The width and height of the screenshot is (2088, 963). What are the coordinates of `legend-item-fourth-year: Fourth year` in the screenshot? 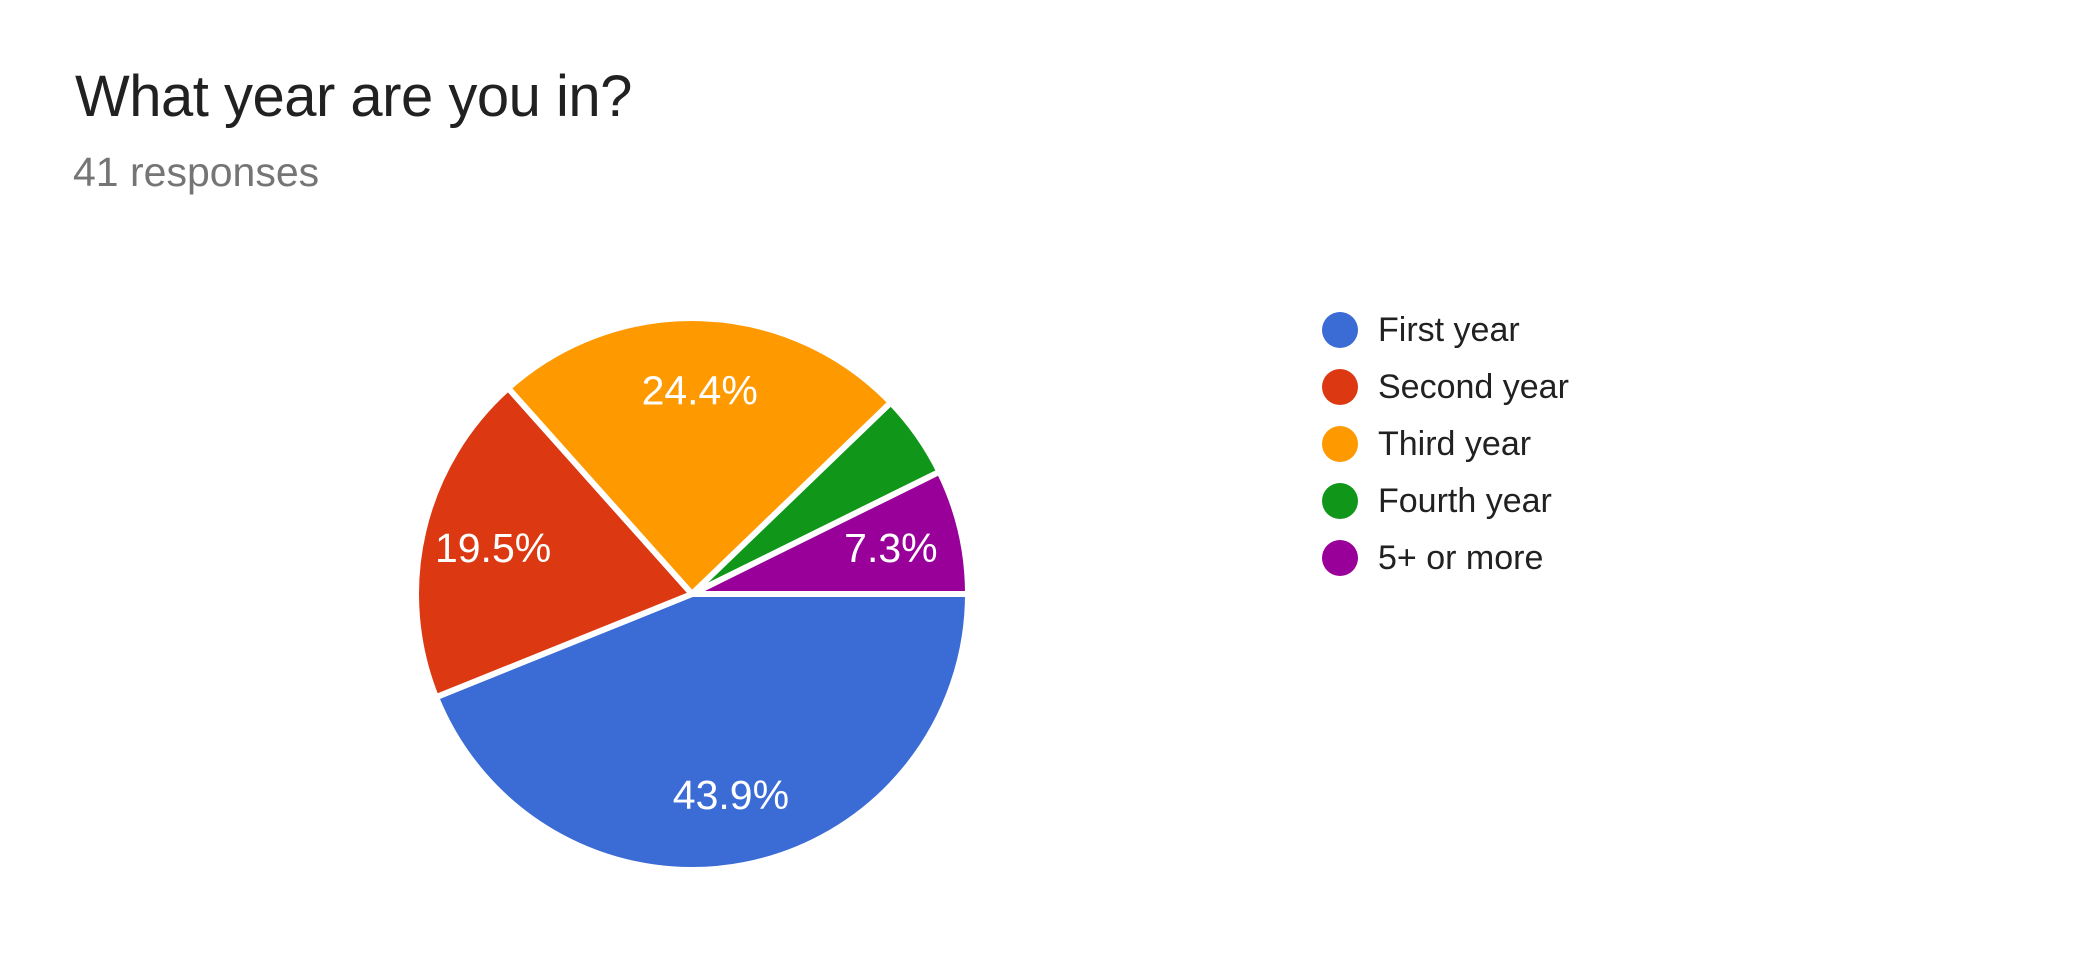 It's located at (1445, 501).